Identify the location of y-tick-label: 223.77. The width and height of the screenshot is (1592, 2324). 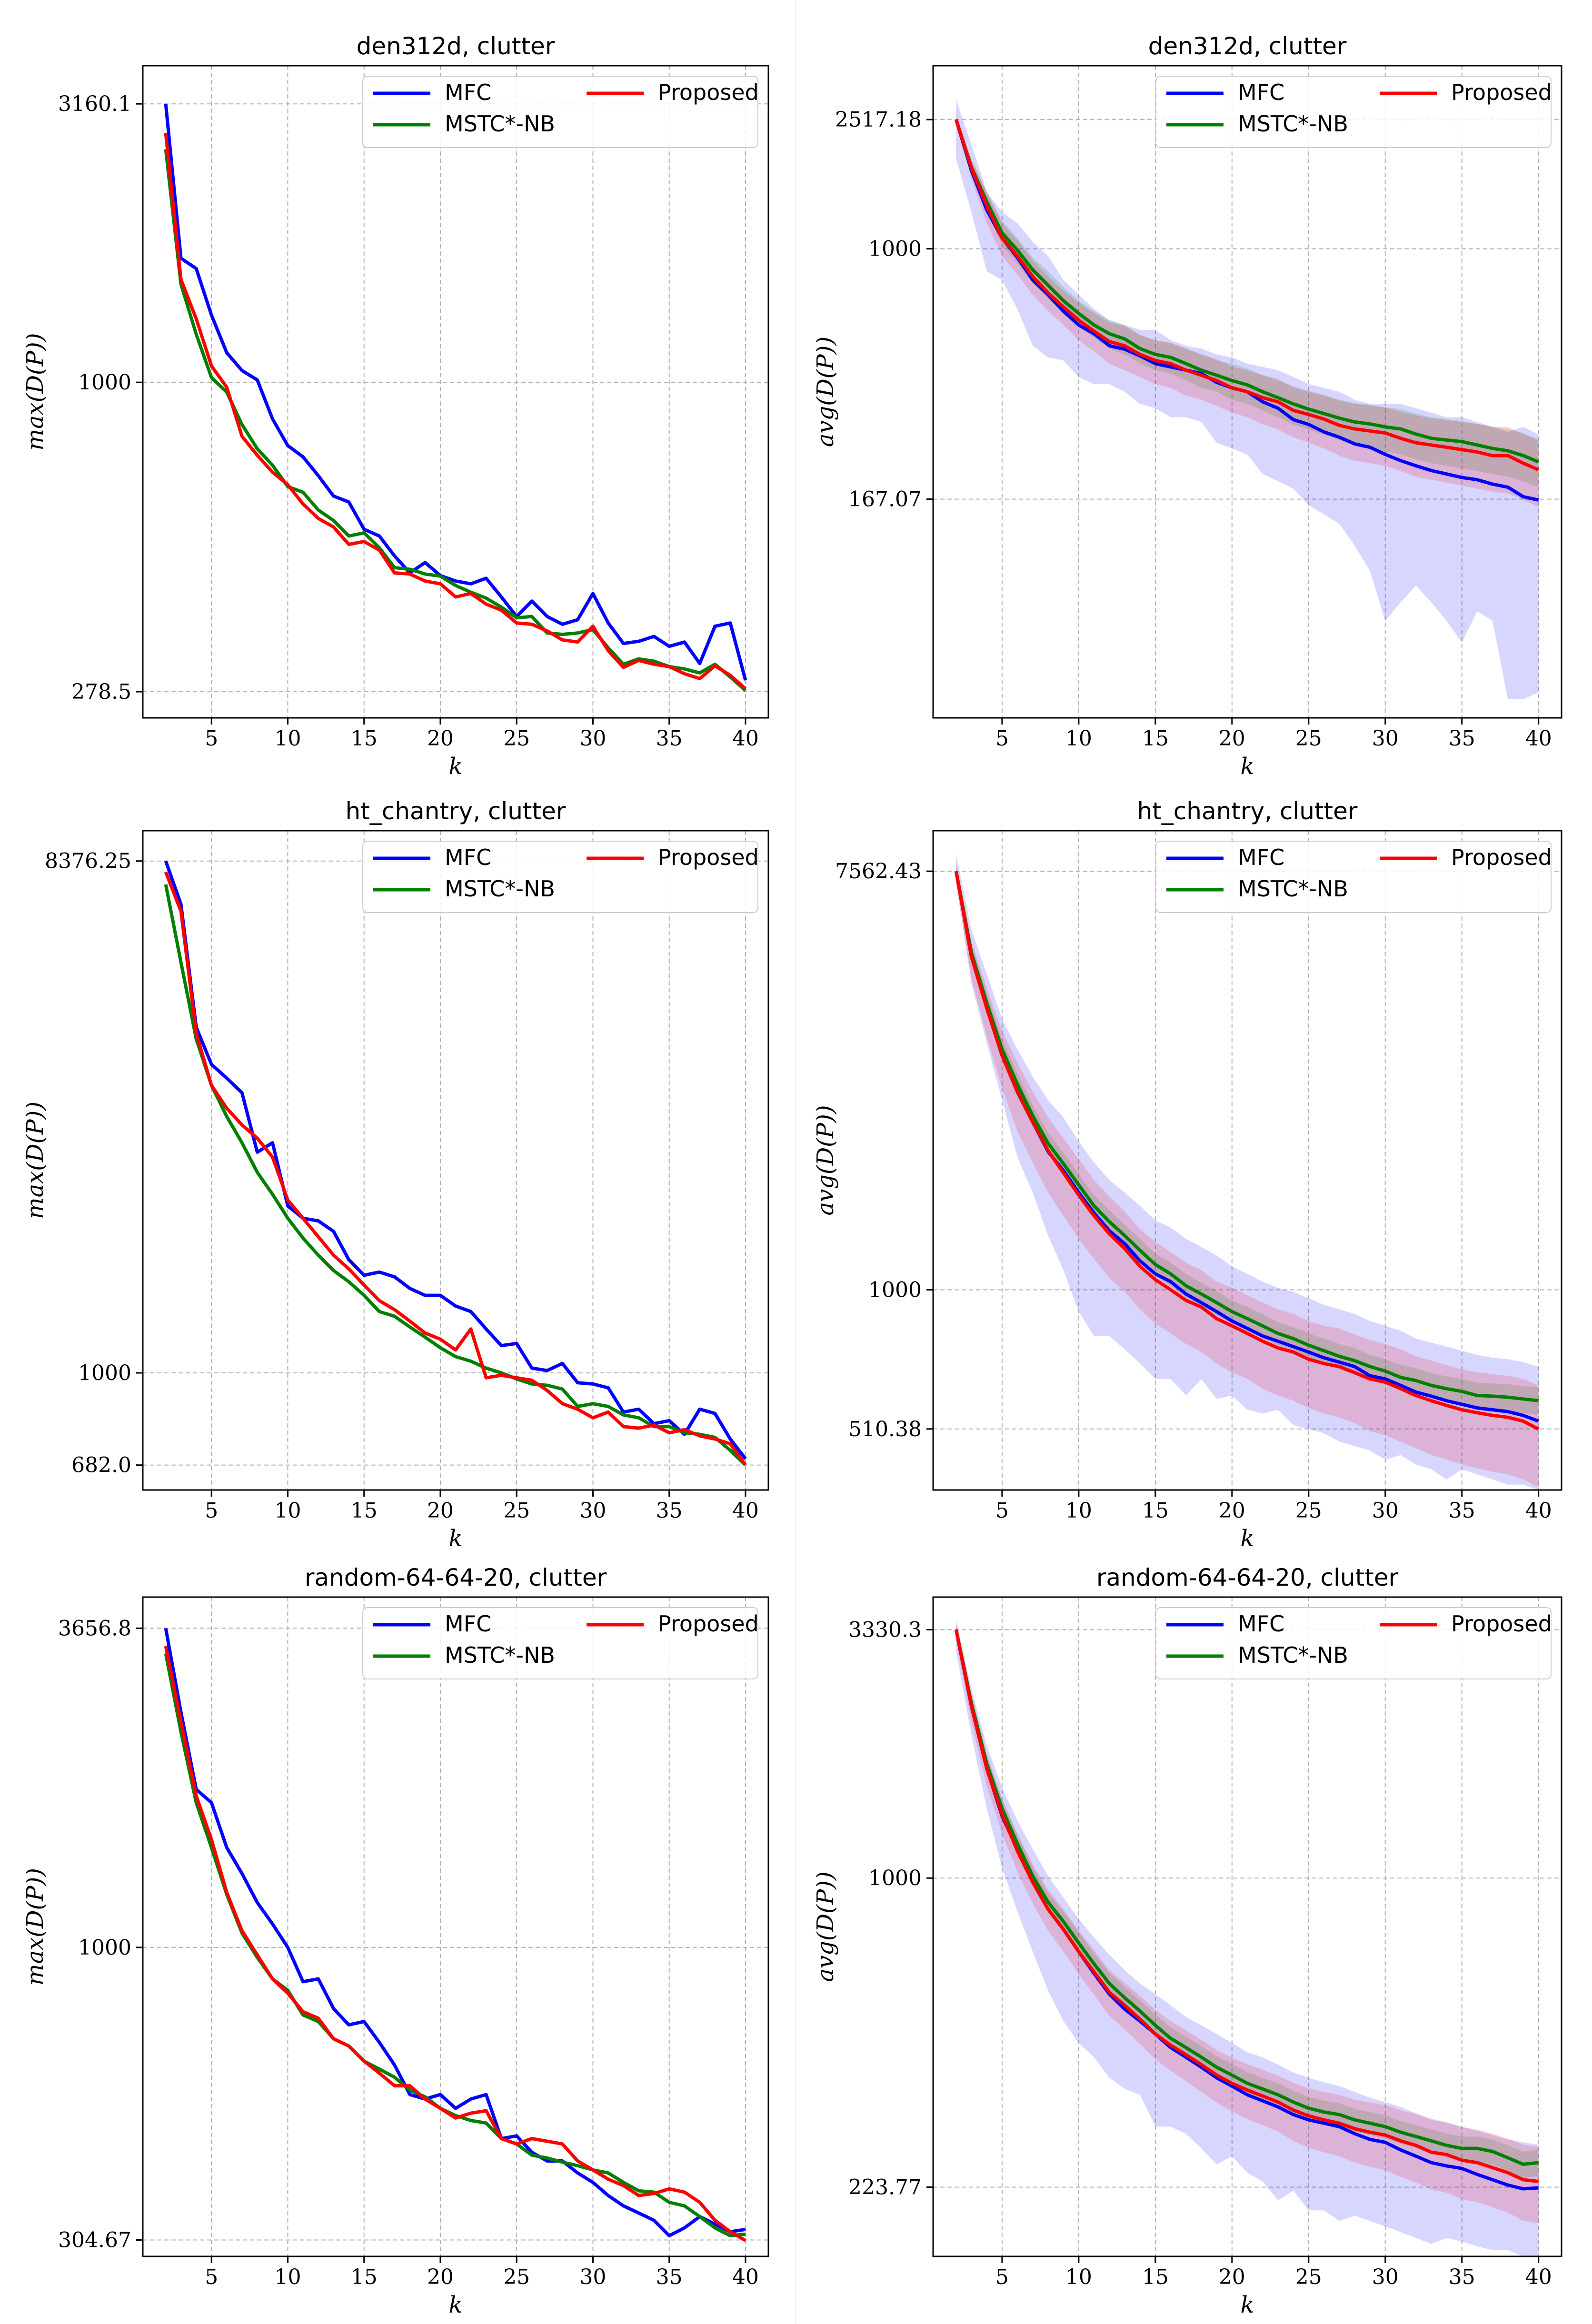
(885, 2187).